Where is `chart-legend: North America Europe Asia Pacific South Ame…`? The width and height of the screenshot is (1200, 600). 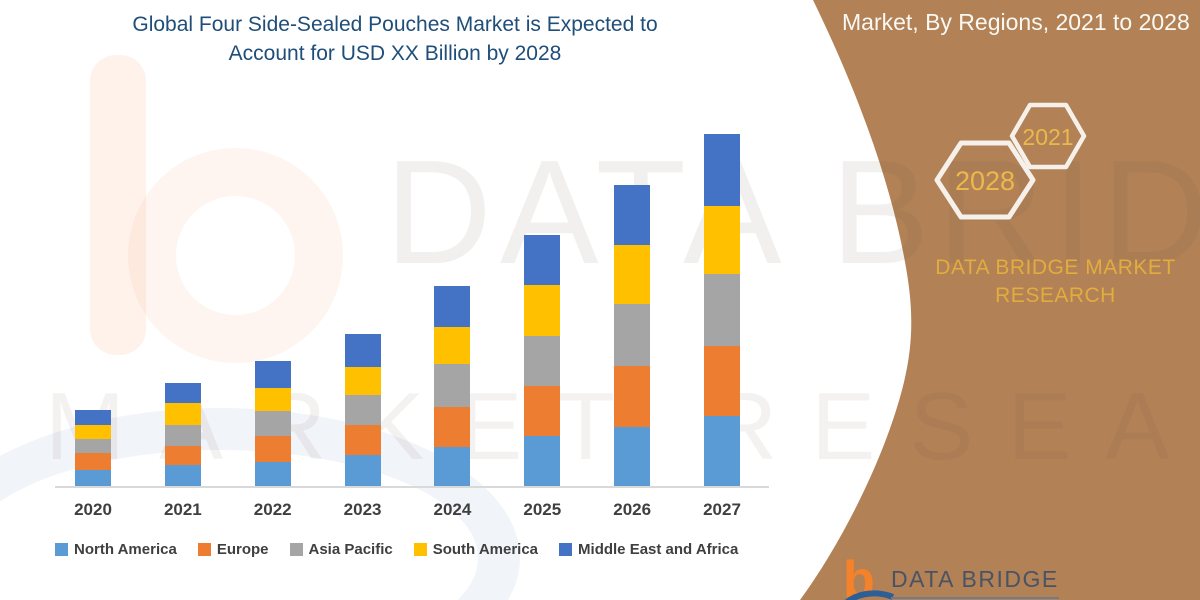 chart-legend: North America Europe Asia Pacific South Ame… is located at coordinates (396, 549).